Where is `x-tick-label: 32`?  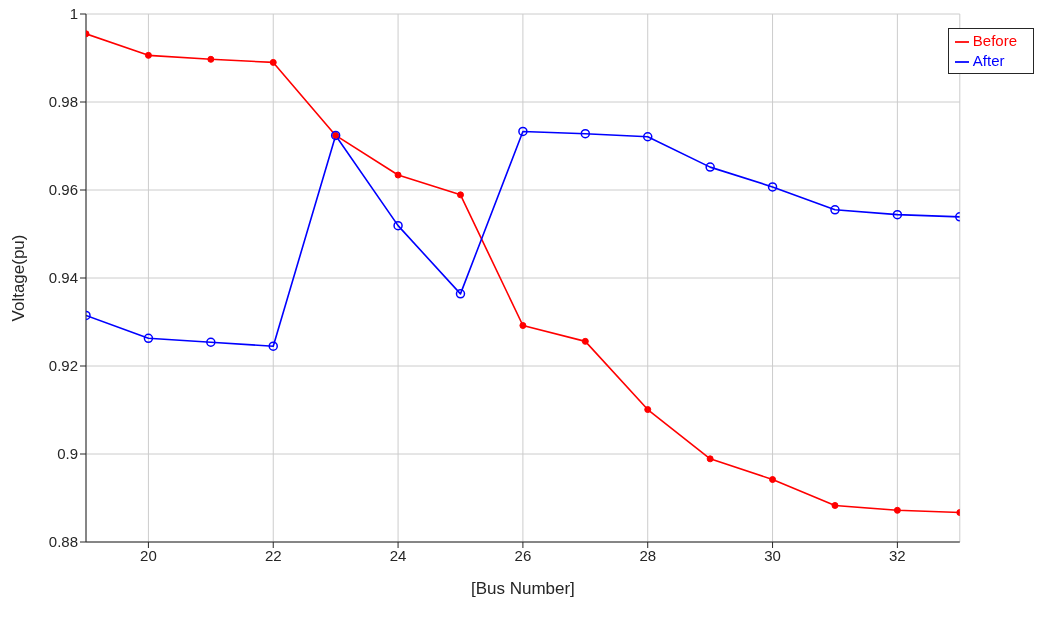
x-tick-label: 32 is located at coordinates (897, 555).